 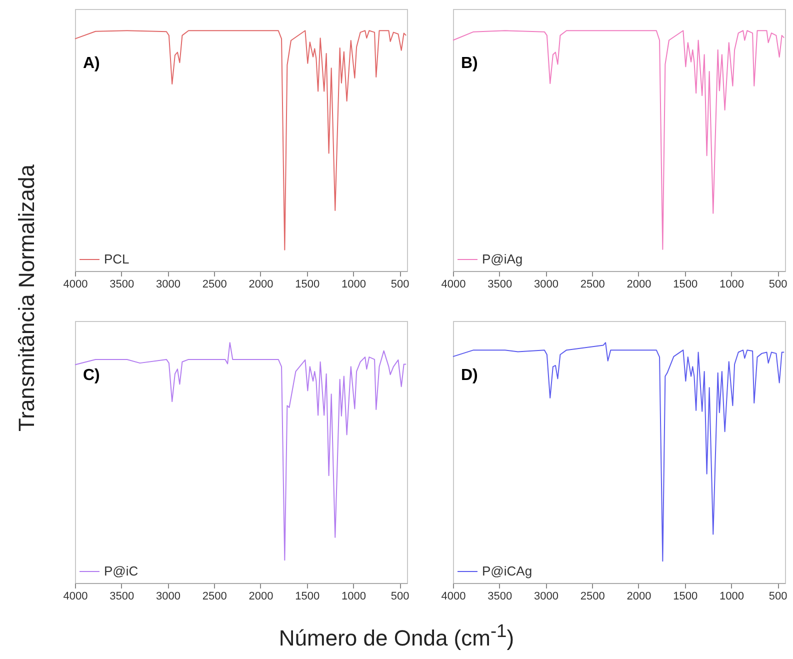 I want to click on legend-label: P@iCAg, so click(x=507, y=571).